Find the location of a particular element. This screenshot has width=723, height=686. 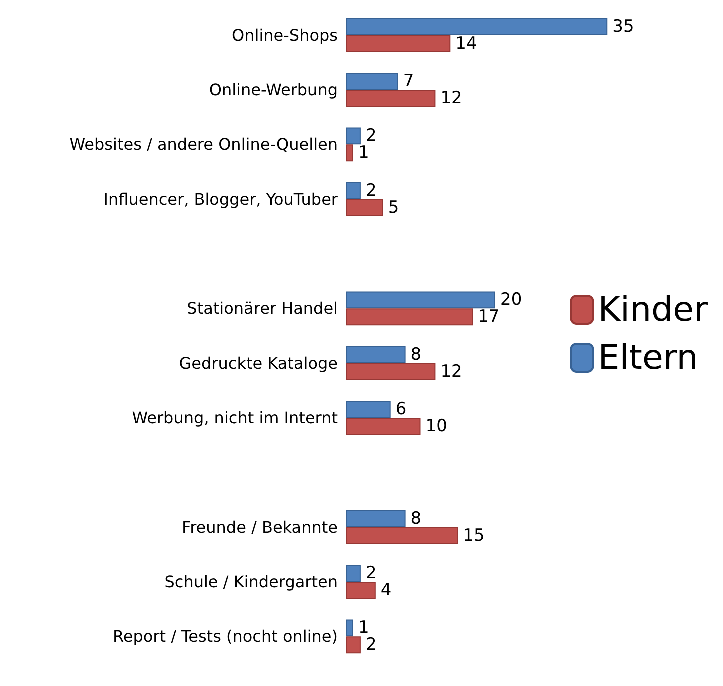

data-label: 6 is located at coordinates (401, 410).